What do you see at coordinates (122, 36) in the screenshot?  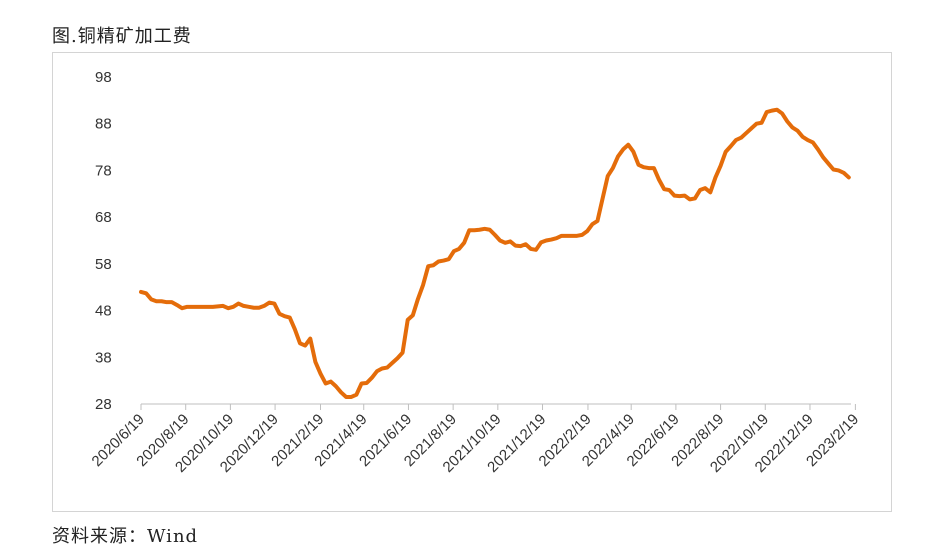 I see `chart-title: 图.铜精矿加工费` at bounding box center [122, 36].